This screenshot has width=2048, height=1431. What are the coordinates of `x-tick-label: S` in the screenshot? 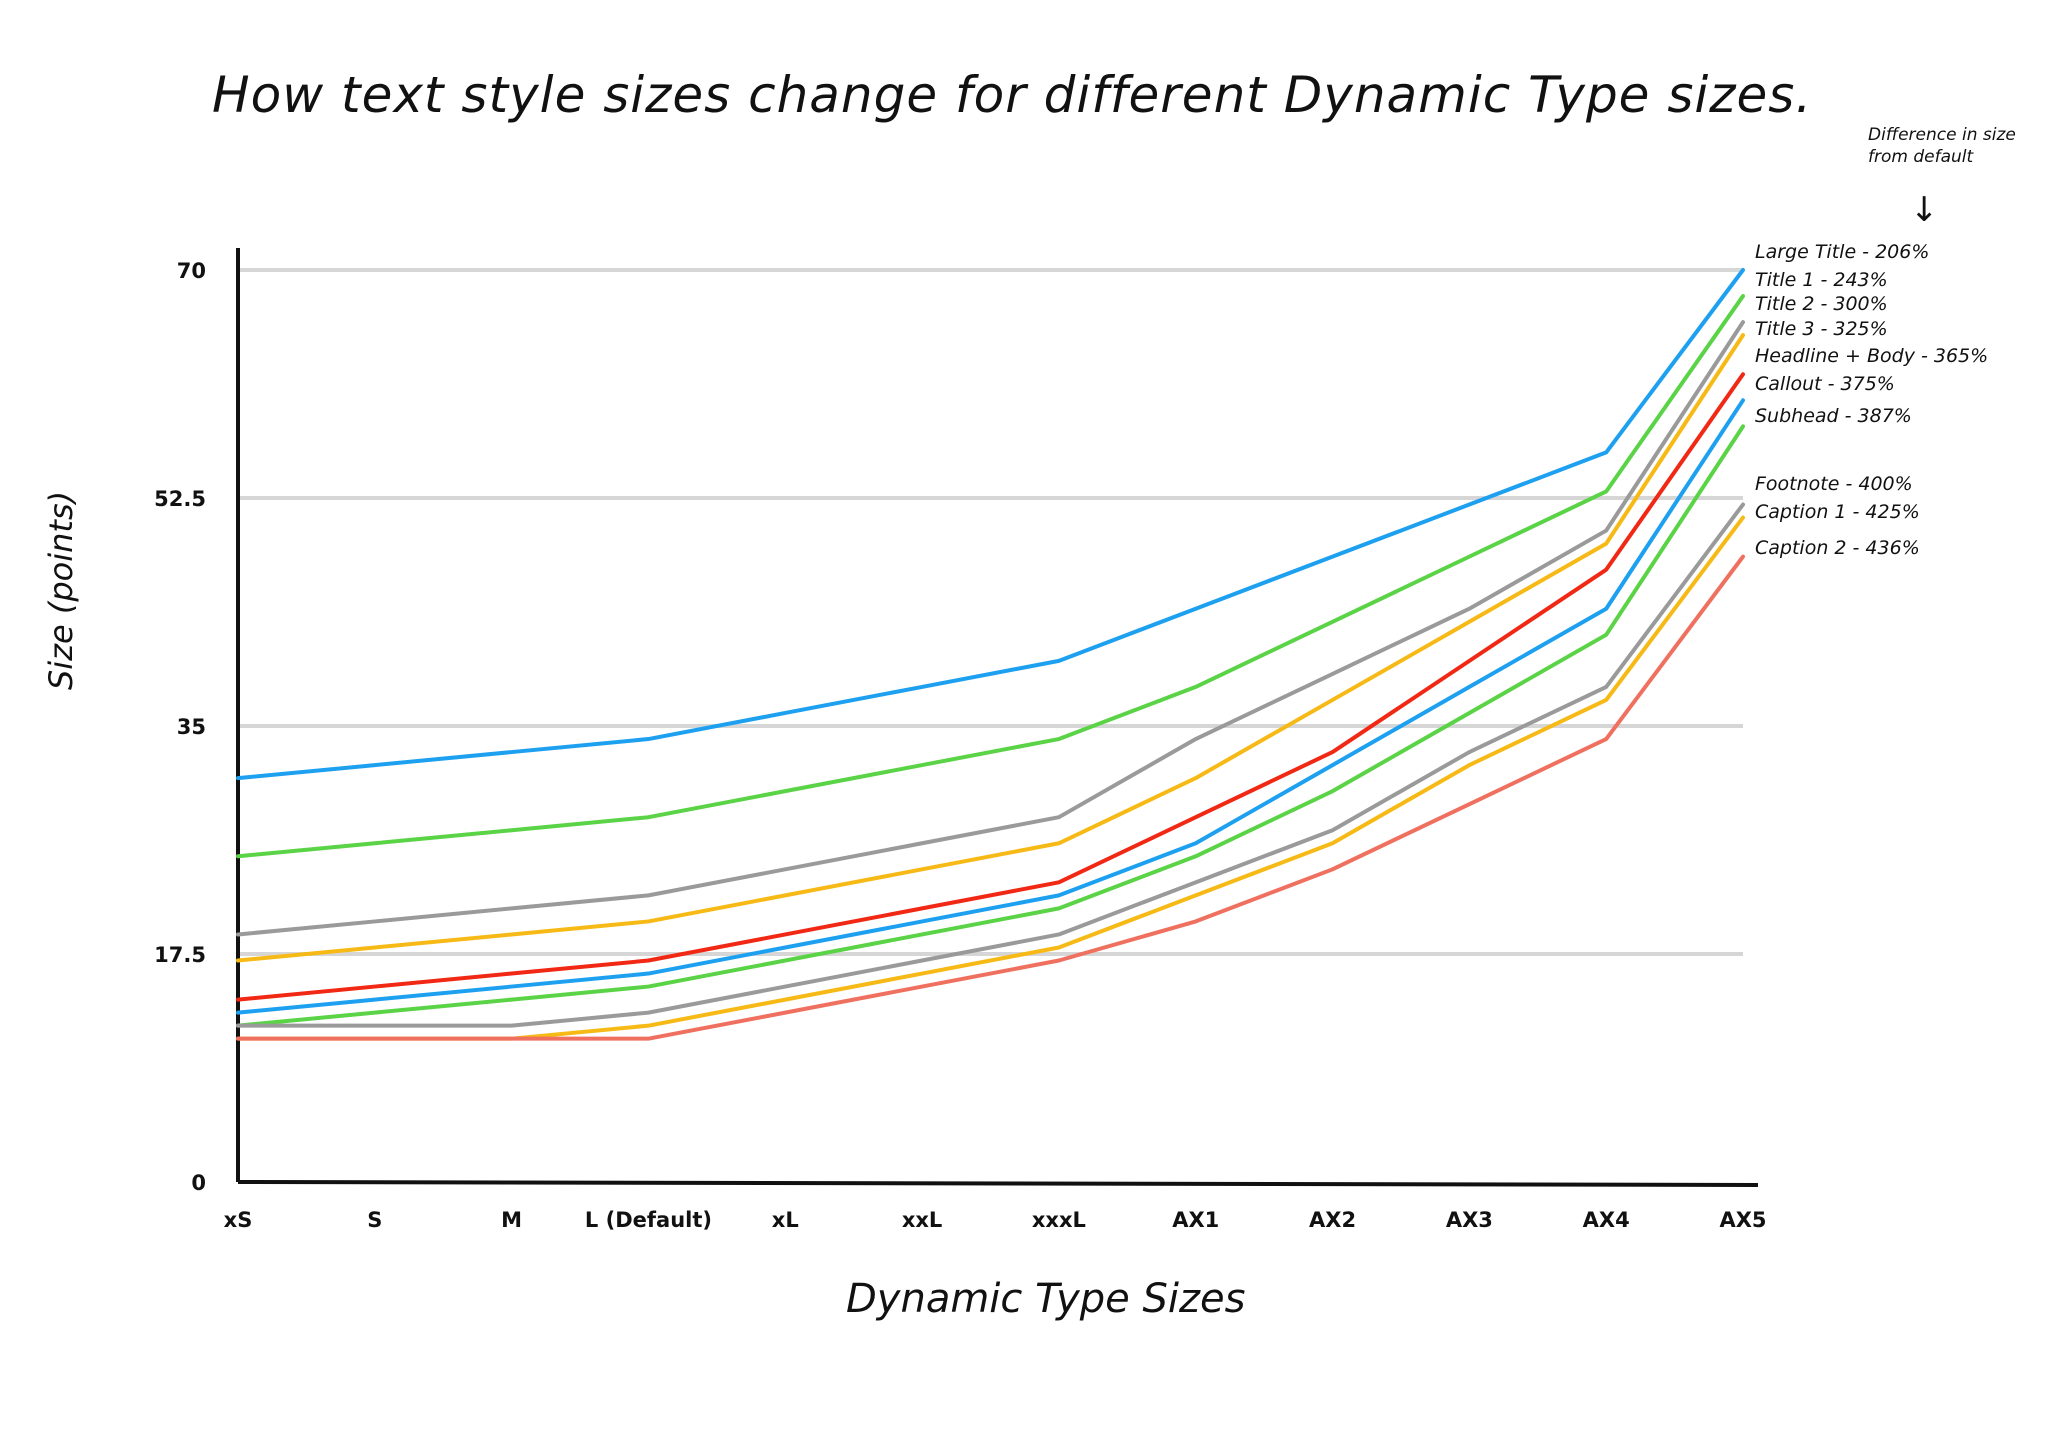 It's located at (374, 1220).